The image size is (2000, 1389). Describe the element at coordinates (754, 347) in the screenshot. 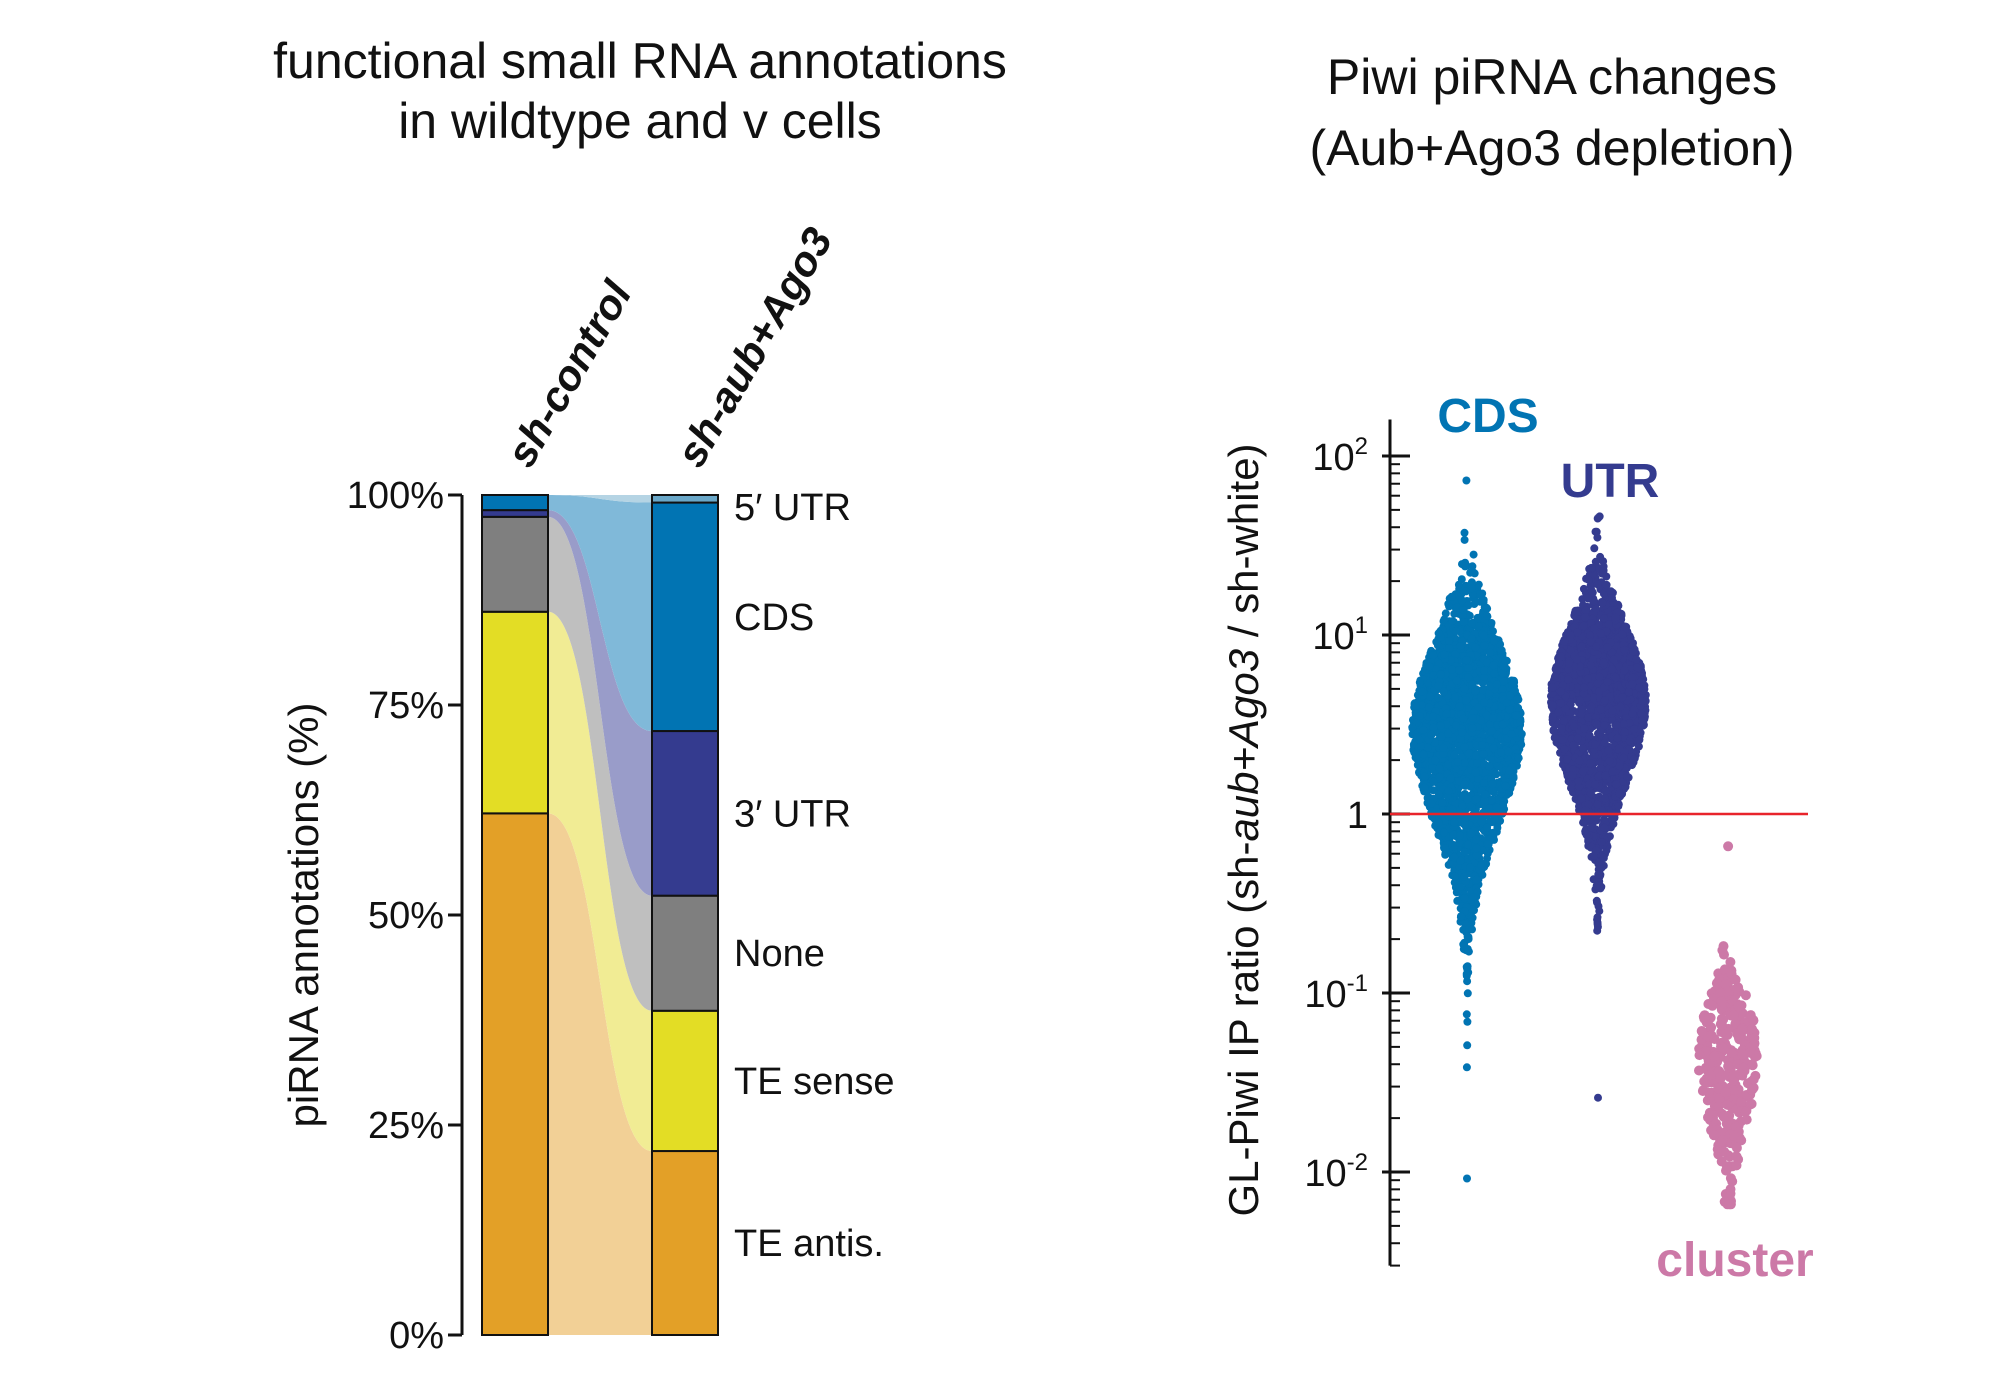

I see `column-label-sh-aub-ago3: sh-aub+Ago3` at that location.